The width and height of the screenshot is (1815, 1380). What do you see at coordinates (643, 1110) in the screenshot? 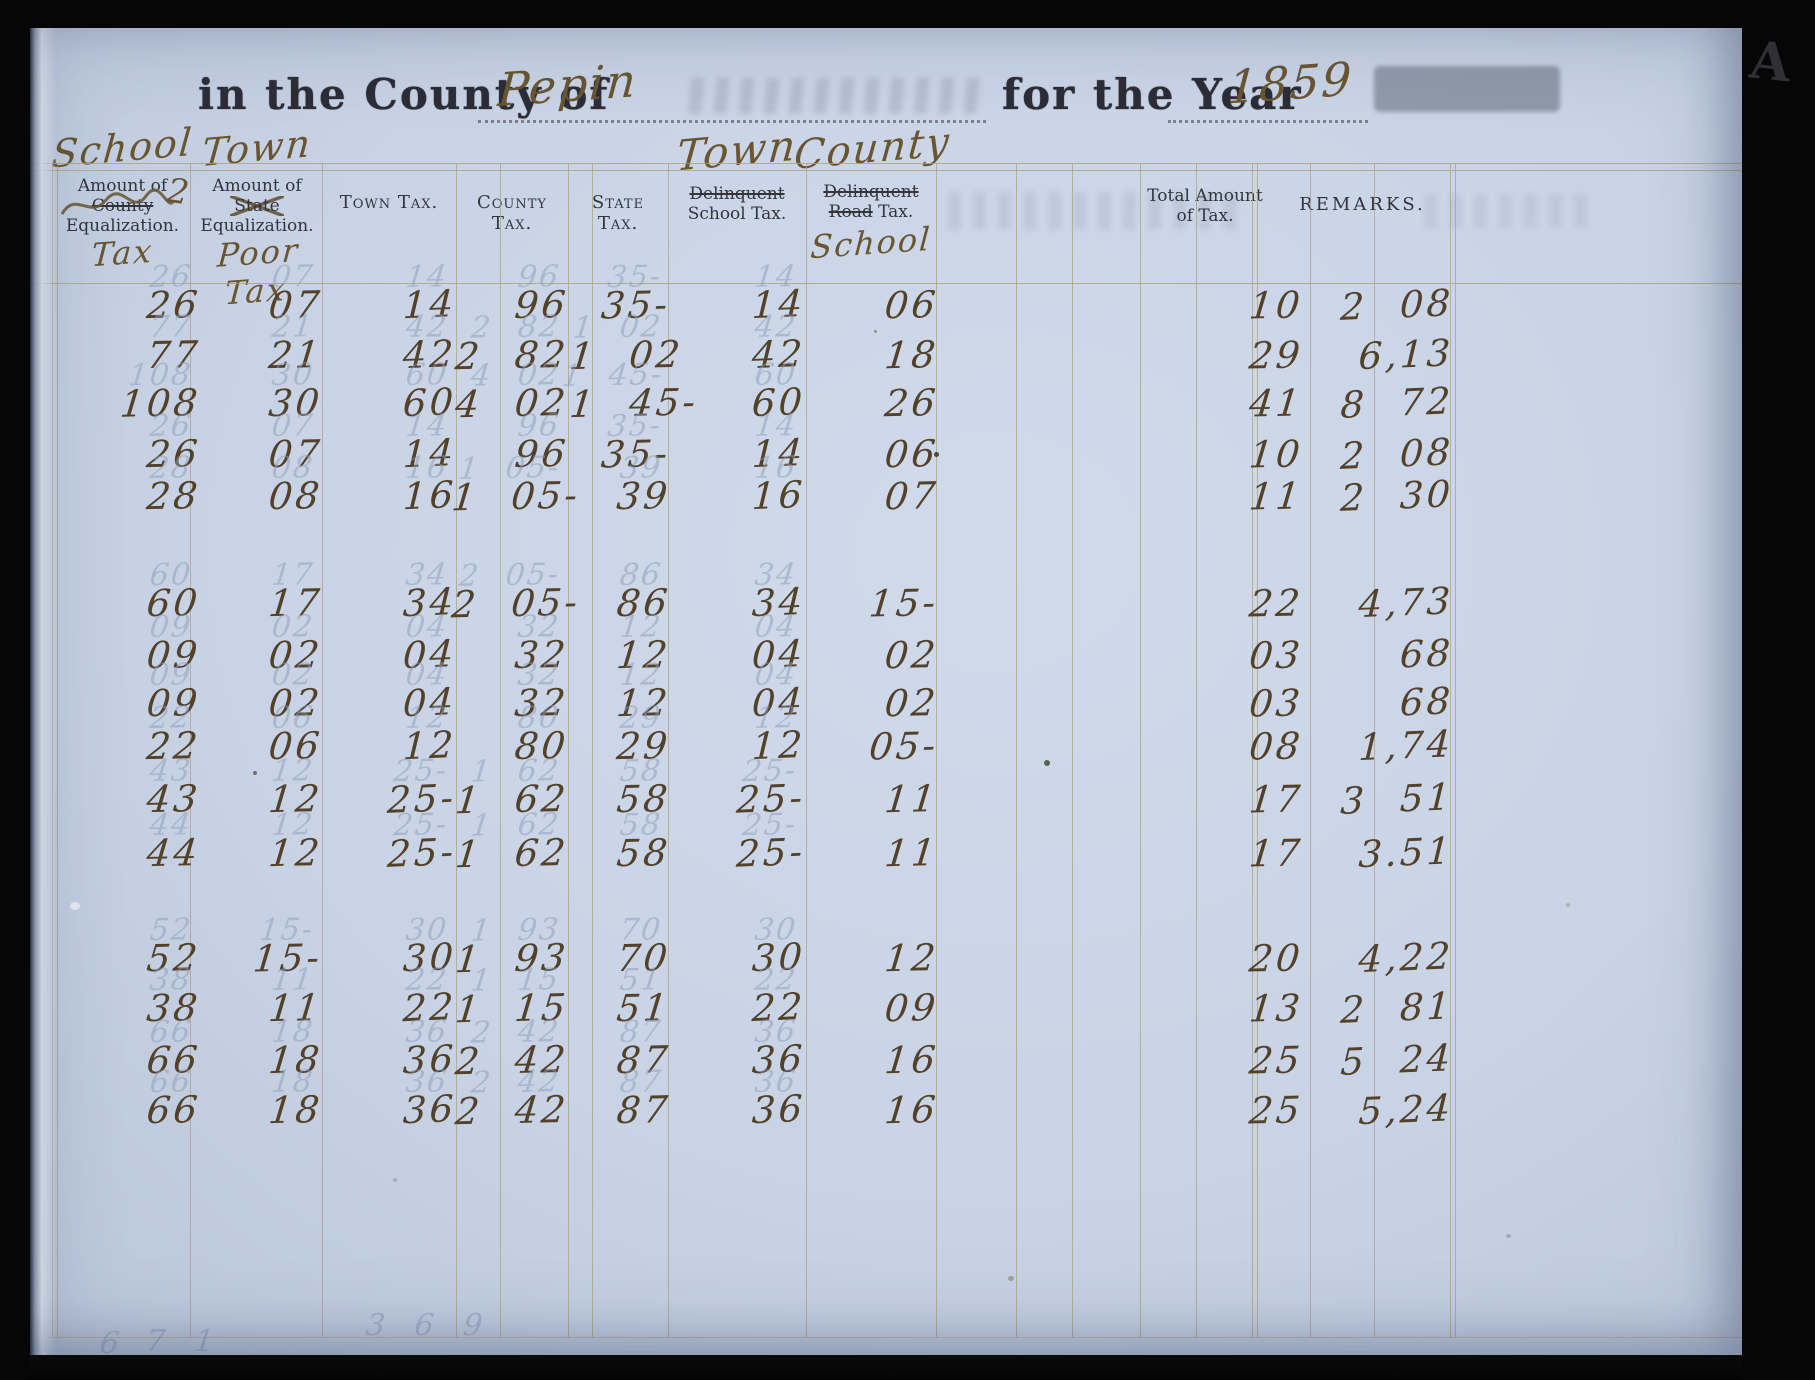
I see `ledger-cell: 87` at bounding box center [643, 1110].